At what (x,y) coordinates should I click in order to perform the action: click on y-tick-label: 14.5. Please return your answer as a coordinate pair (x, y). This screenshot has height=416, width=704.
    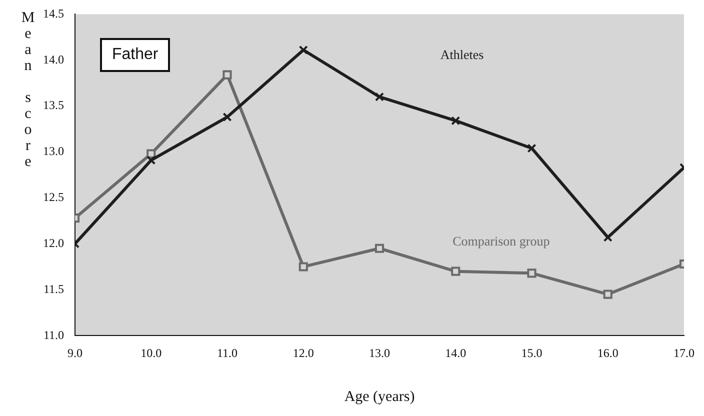
    Looking at the image, I should click on (53, 13).